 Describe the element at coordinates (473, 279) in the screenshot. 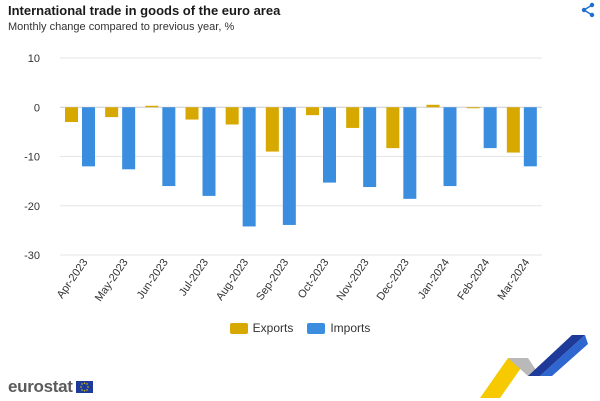

I see `x-tick-label: Feb-2024` at that location.